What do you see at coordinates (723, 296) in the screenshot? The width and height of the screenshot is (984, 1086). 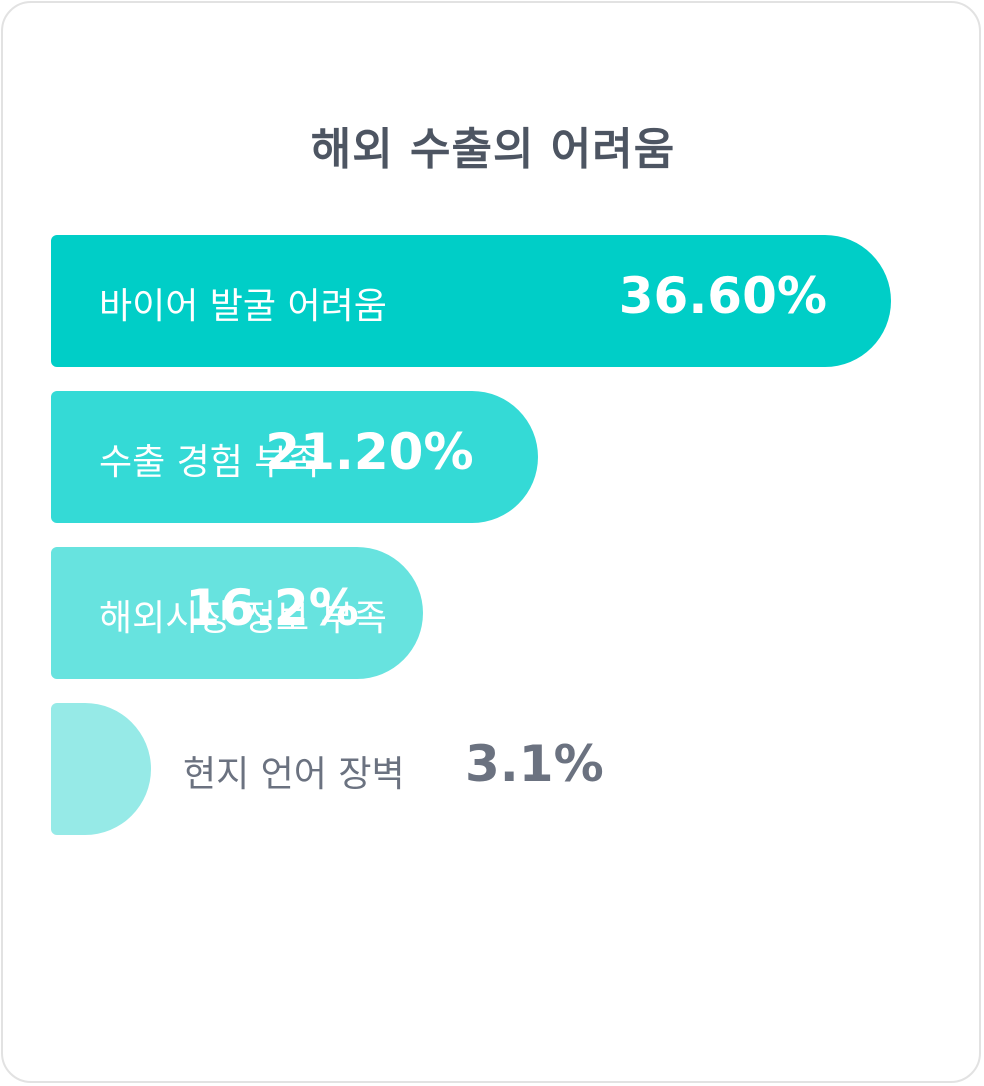 I see `bar-value-1: 36.60%` at bounding box center [723, 296].